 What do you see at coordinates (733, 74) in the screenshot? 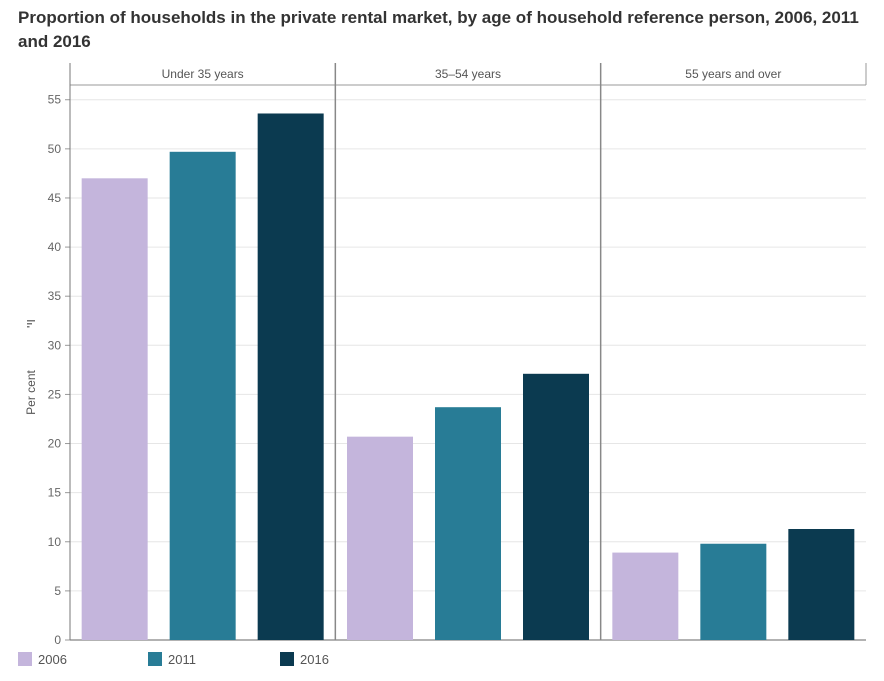
I see `panel-header-3: 55 years and over` at bounding box center [733, 74].